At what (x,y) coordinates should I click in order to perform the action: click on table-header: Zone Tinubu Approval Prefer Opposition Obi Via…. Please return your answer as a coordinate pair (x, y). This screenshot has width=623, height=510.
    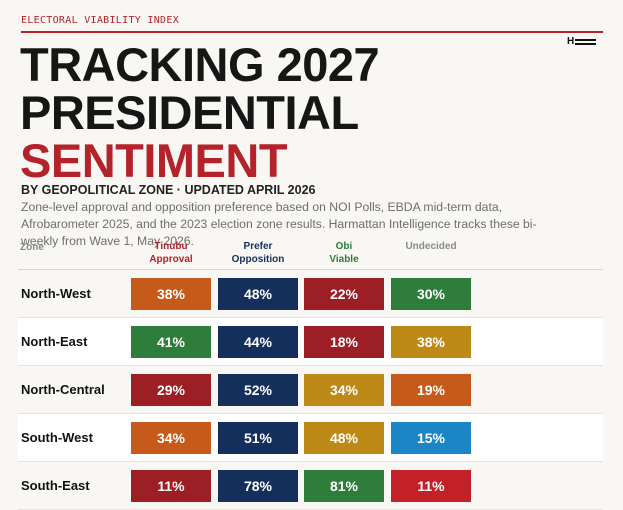
    Looking at the image, I should click on (310, 254).